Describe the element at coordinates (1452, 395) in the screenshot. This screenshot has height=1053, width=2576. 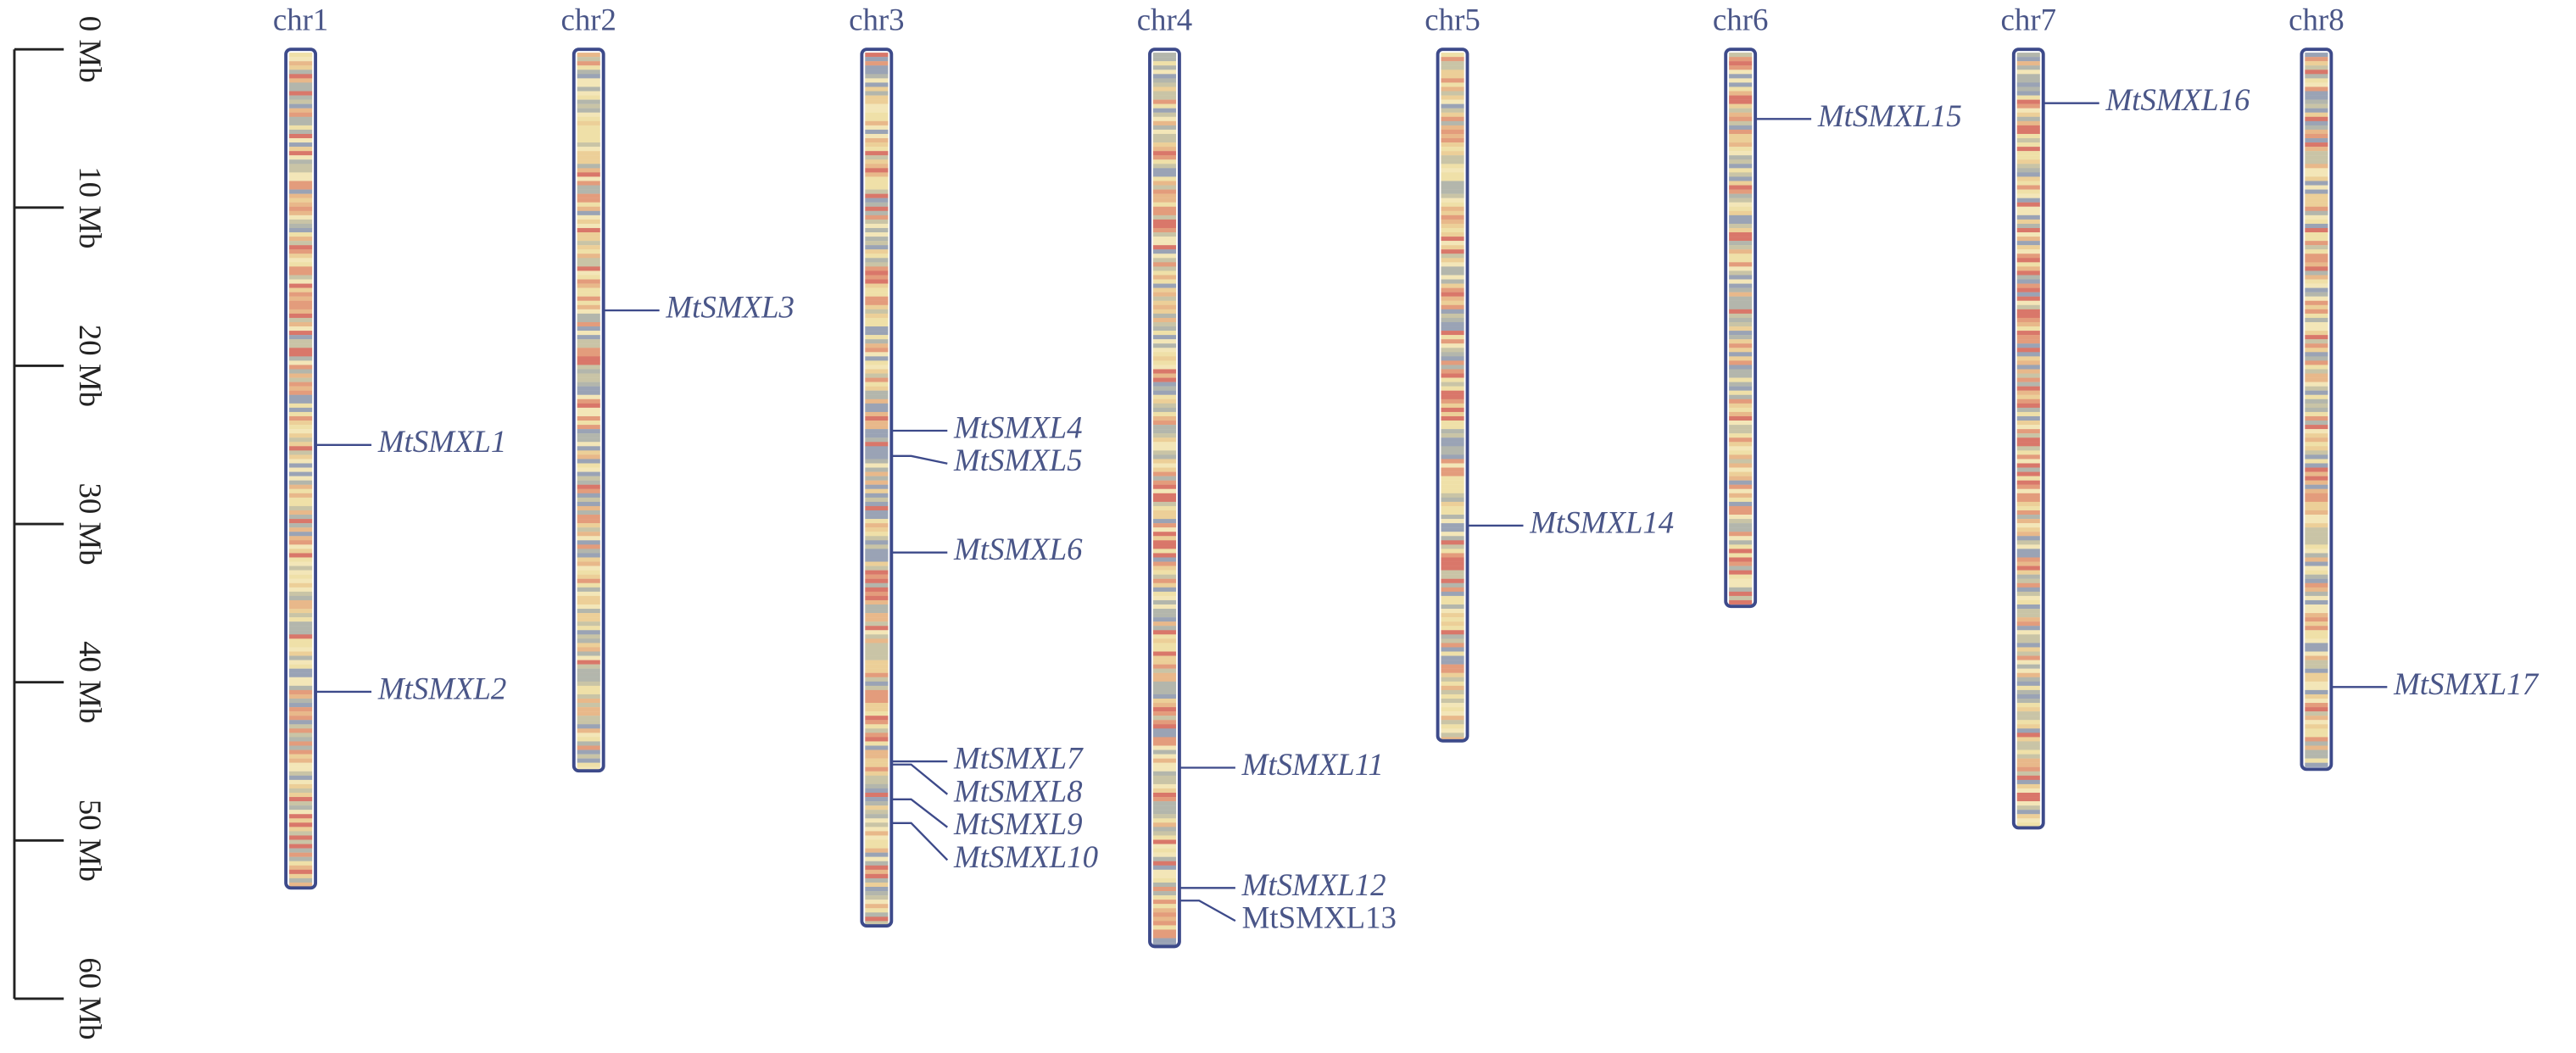
I see `chromosome` at that location.